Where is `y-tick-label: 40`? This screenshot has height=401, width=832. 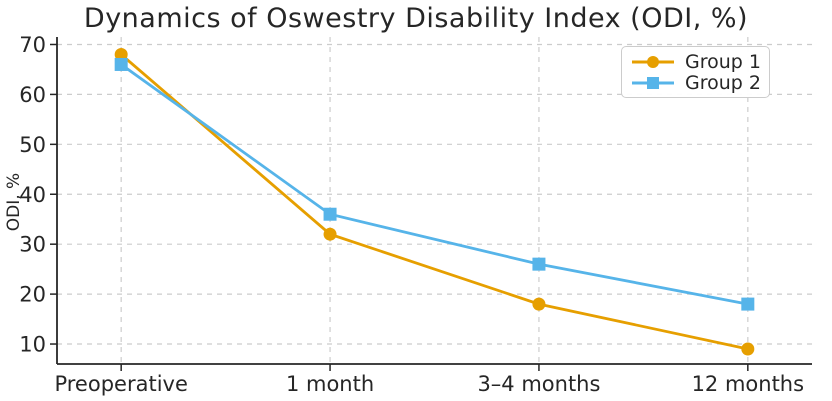
y-tick-label: 40 is located at coordinates (32, 195).